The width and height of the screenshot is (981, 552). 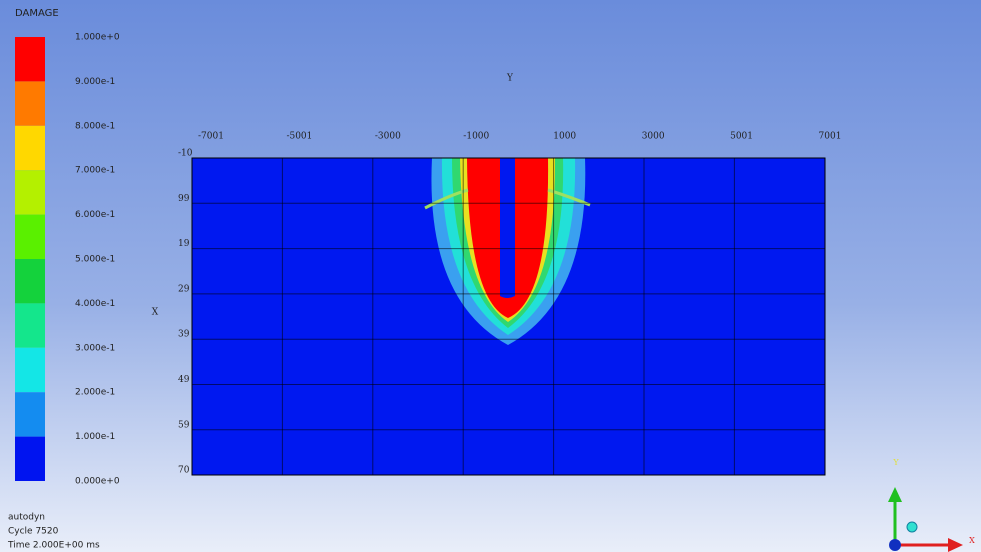 What do you see at coordinates (185, 154) in the screenshot?
I see `y-tick-label: -10` at bounding box center [185, 154].